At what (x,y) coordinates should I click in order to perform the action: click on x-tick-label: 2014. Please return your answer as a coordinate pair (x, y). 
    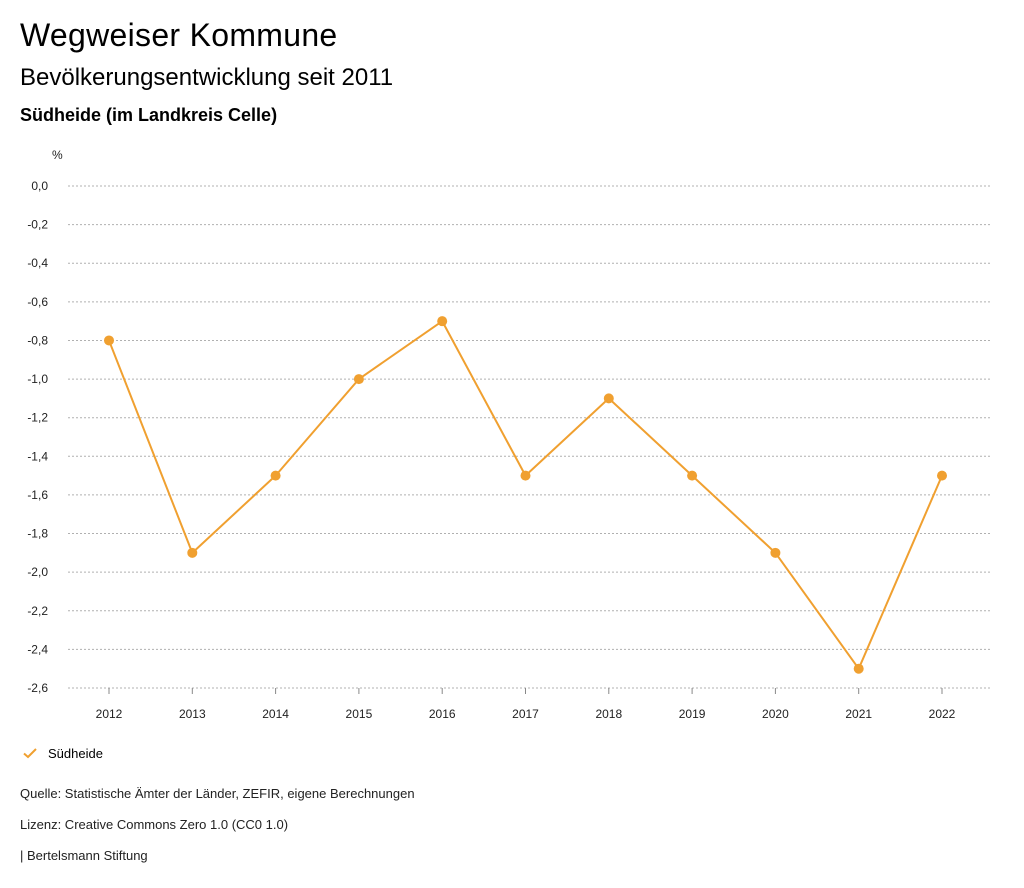
    Looking at the image, I should click on (275, 714).